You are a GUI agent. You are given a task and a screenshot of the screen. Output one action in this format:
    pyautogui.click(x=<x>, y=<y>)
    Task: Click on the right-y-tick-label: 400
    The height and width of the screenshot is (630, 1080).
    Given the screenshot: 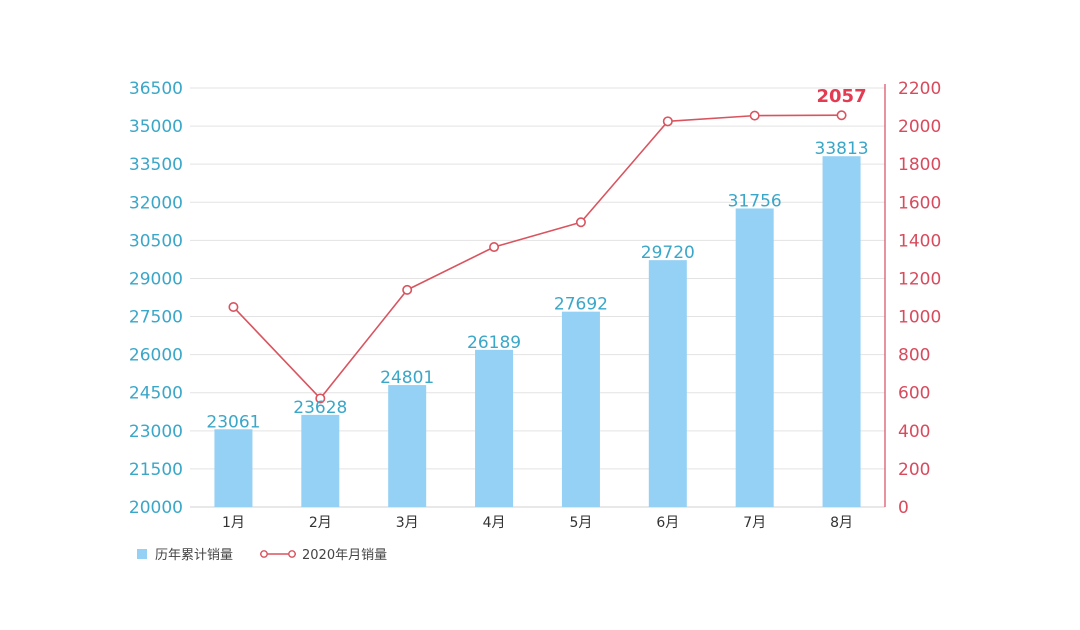 What is the action you would take?
    pyautogui.click(x=914, y=432)
    